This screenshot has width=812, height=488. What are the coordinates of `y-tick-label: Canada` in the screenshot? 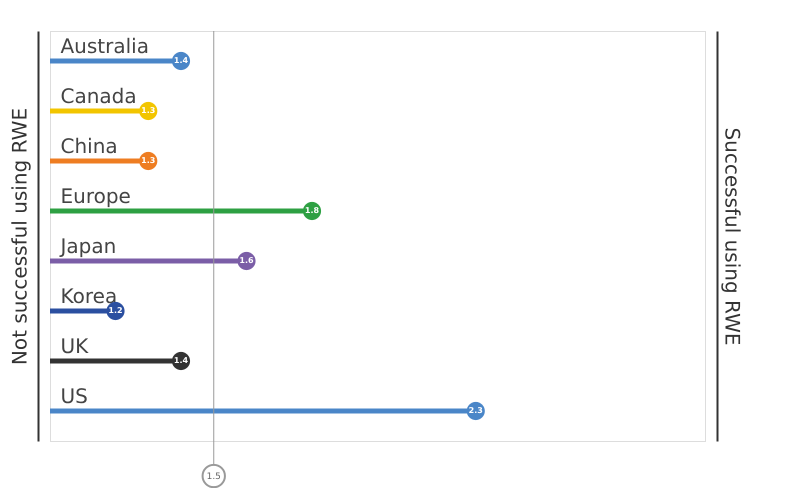 It's located at (98, 96).